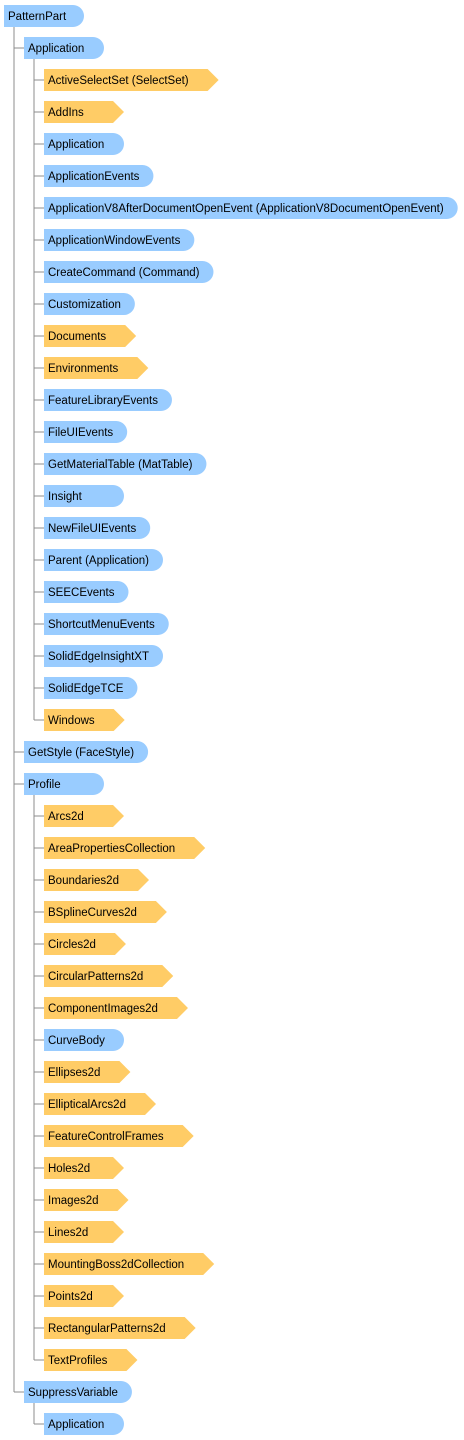 Image resolution: width=464 pixels, height=1440 pixels. I want to click on node-label: ApplicationEvents, so click(94, 177).